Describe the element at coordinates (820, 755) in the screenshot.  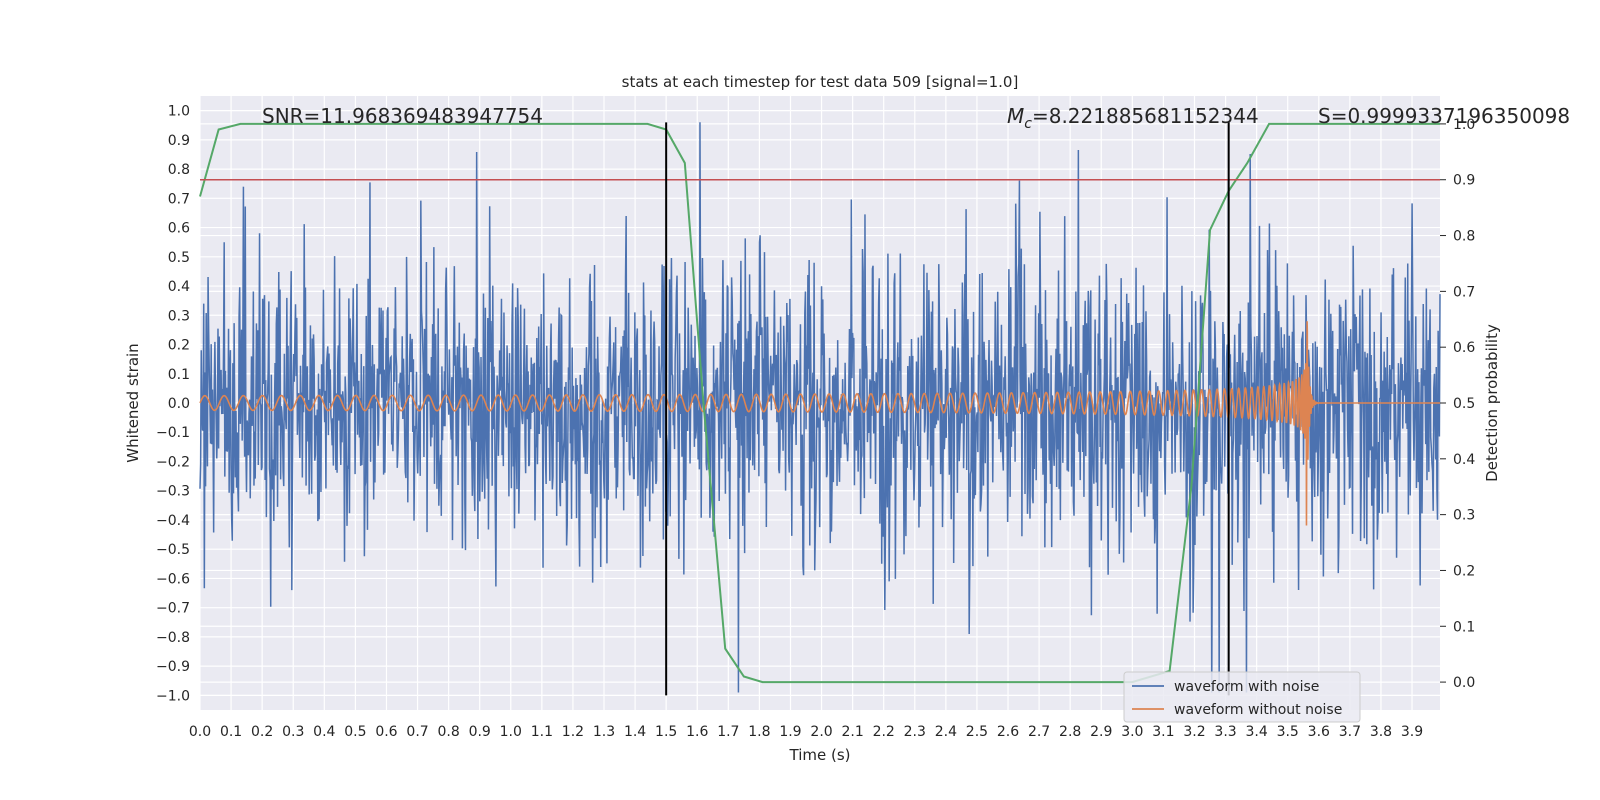
I see `x-axis-label: Time (s)` at that location.